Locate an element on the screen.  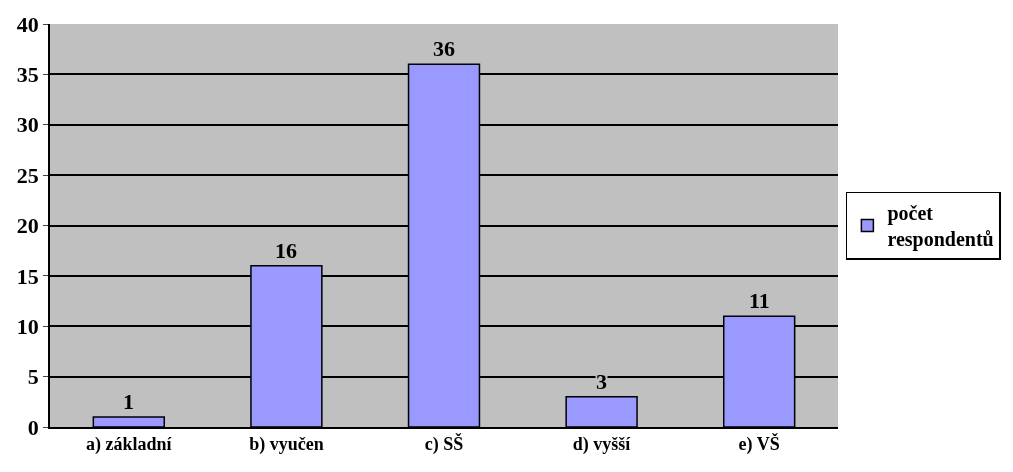
x-tick-label: e) VŠ is located at coordinates (759, 444).